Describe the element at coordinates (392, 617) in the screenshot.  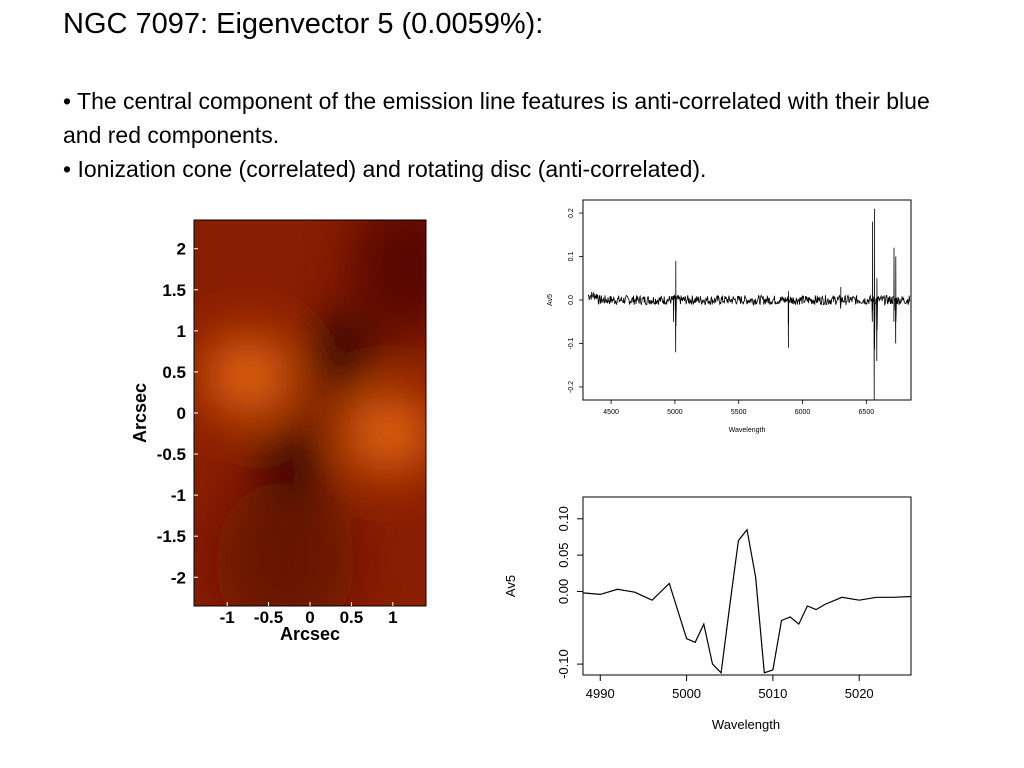
I see `heatmap-xtick-label: 1` at that location.